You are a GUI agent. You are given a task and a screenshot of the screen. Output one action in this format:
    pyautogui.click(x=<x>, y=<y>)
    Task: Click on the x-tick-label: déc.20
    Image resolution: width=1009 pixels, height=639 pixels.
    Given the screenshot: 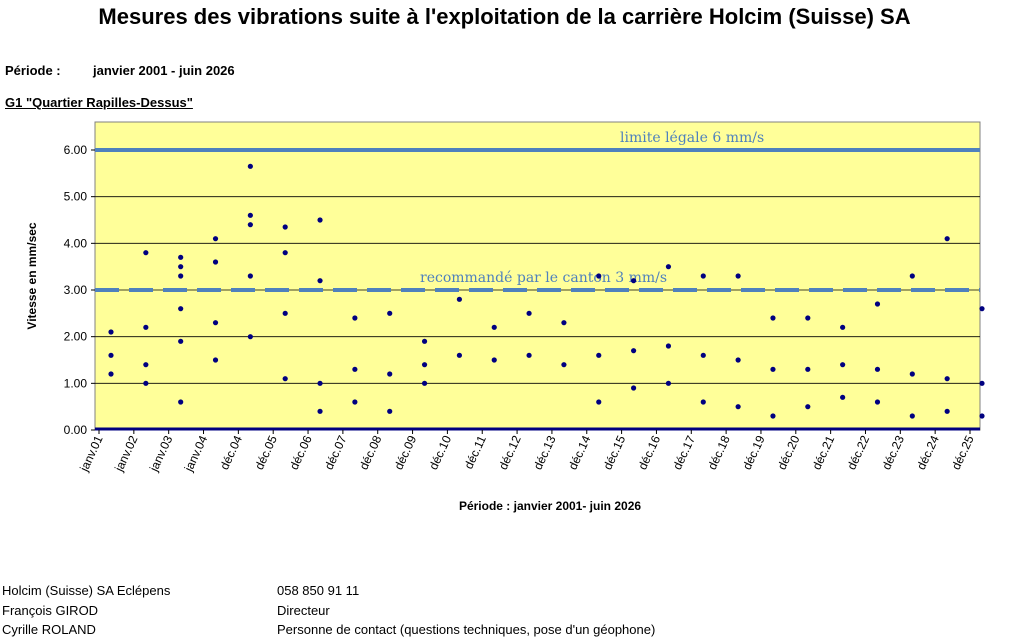 What is the action you would take?
    pyautogui.click(x=789, y=452)
    